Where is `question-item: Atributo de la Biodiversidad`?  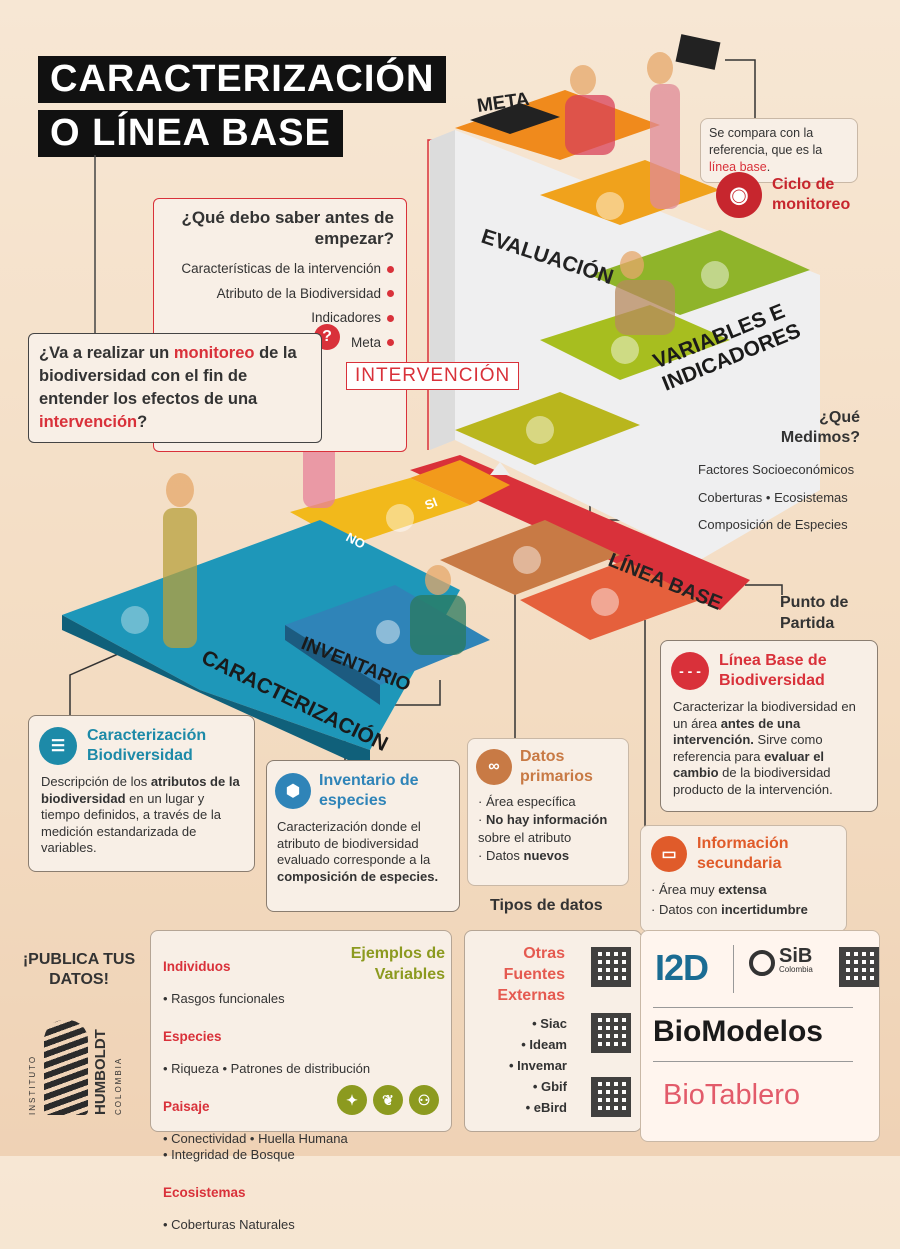 question-item: Atributo de la Biodiversidad is located at coordinates (274, 294).